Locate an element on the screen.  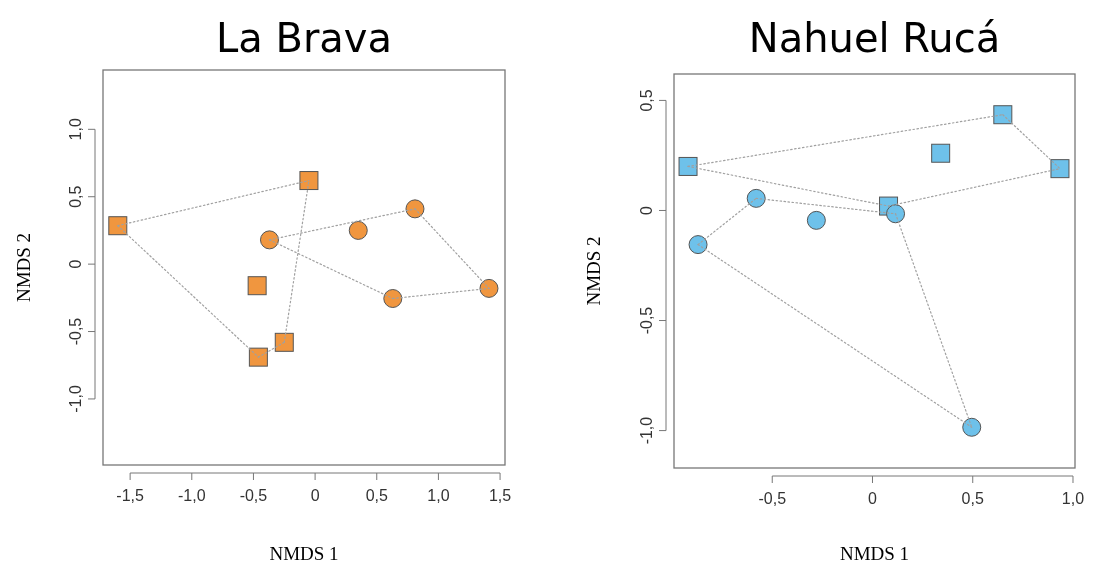
y-tick-label: 1,0 is located at coordinates (75, 129).